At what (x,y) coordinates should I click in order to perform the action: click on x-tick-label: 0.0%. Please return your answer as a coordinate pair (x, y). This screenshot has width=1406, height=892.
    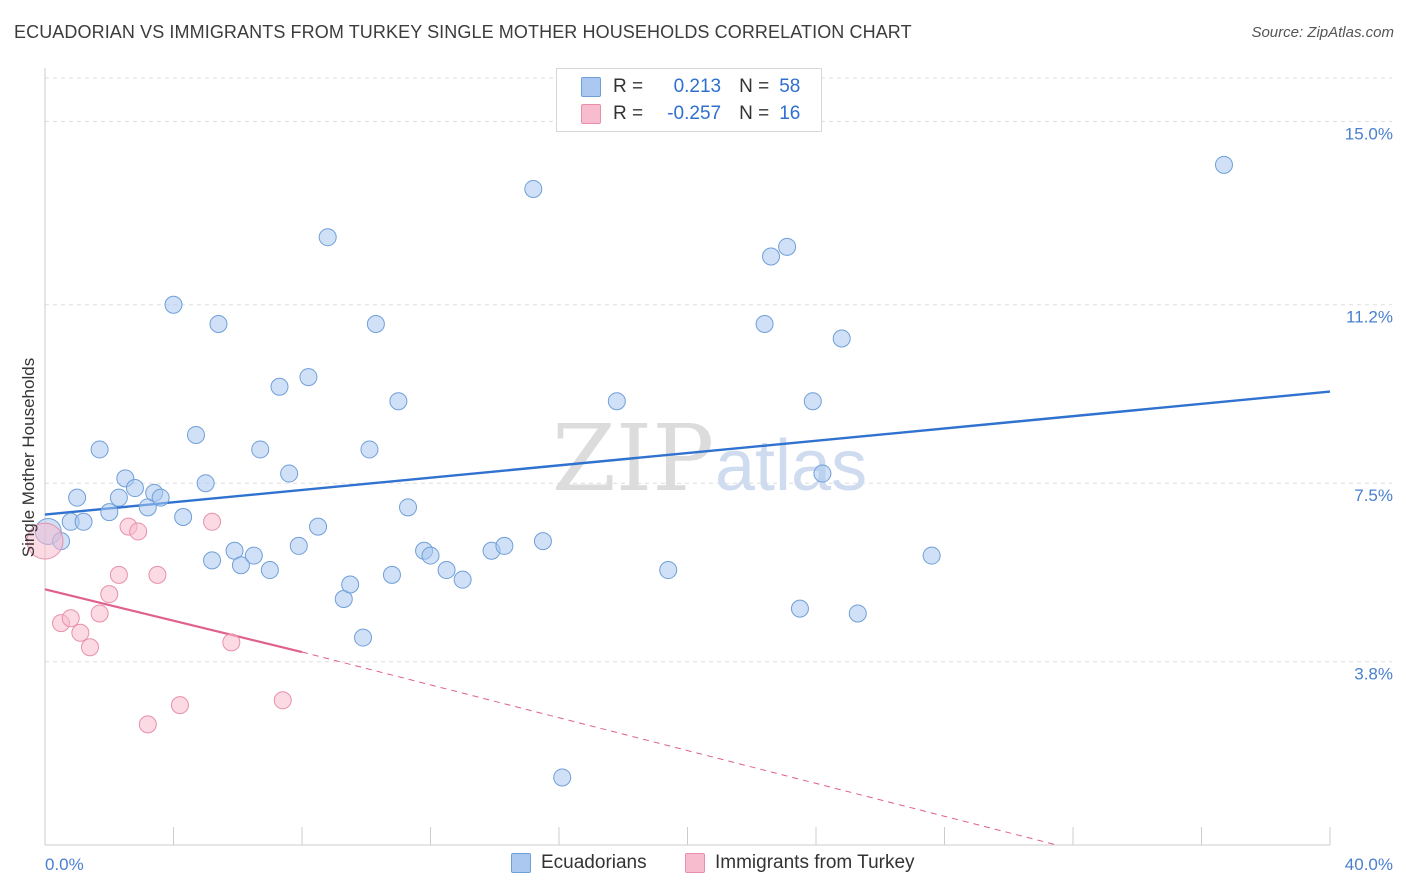
    Looking at the image, I should click on (64, 864).